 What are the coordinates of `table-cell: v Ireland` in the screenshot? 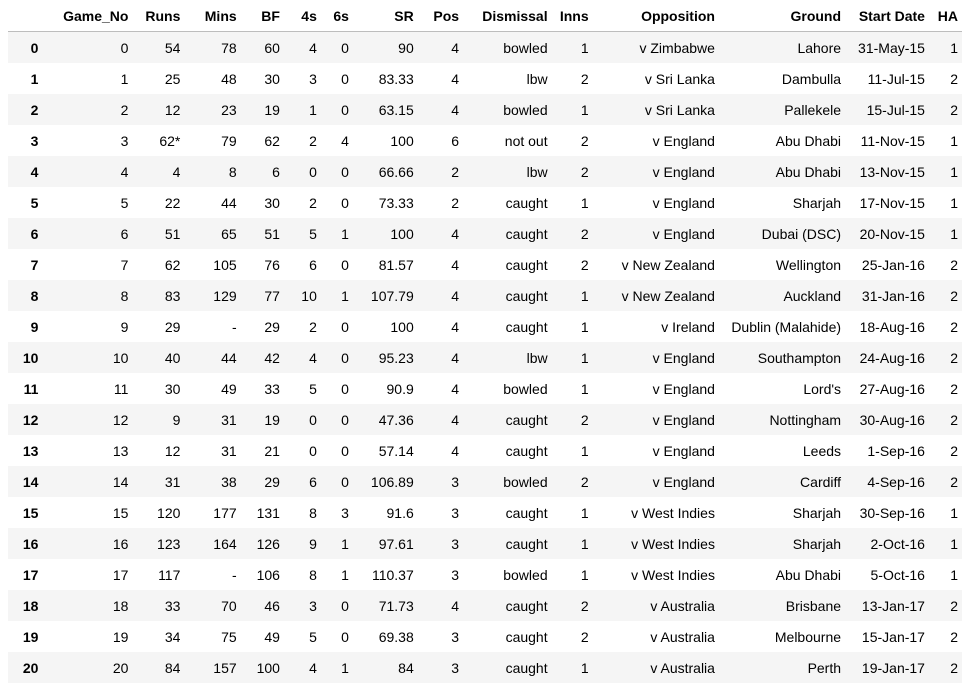 It's located at (688, 326).